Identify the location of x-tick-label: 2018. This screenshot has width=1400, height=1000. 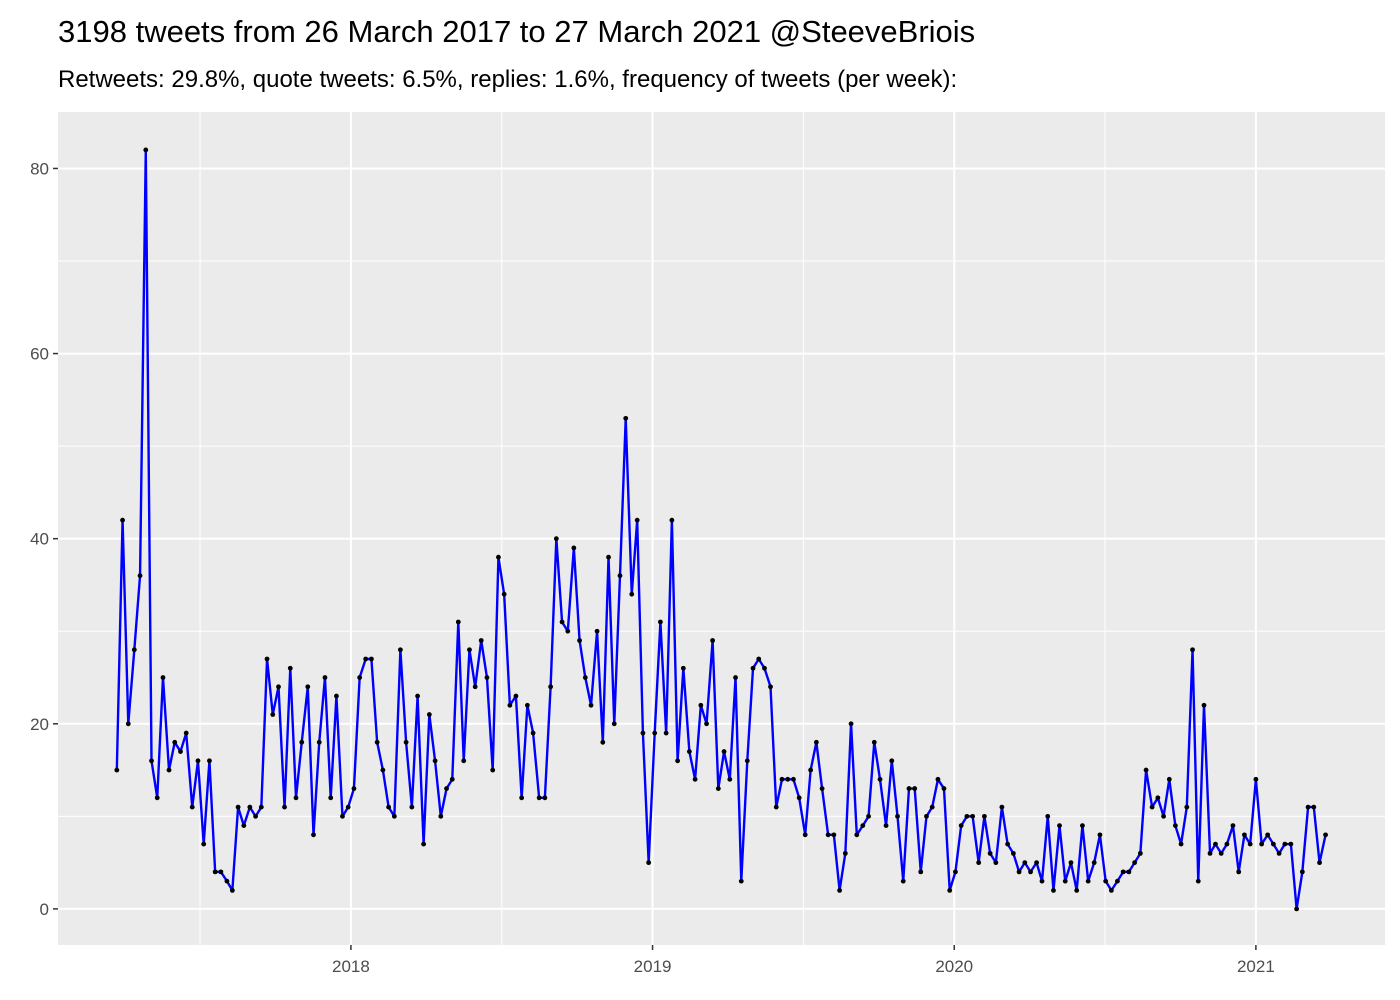
(351, 966).